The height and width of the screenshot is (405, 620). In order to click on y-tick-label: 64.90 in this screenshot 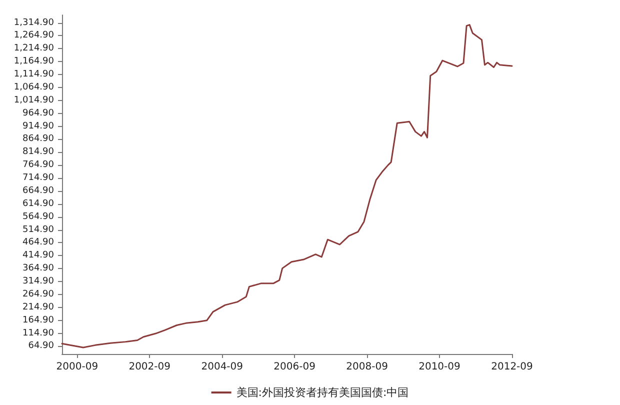, I will do `click(41, 346)`.